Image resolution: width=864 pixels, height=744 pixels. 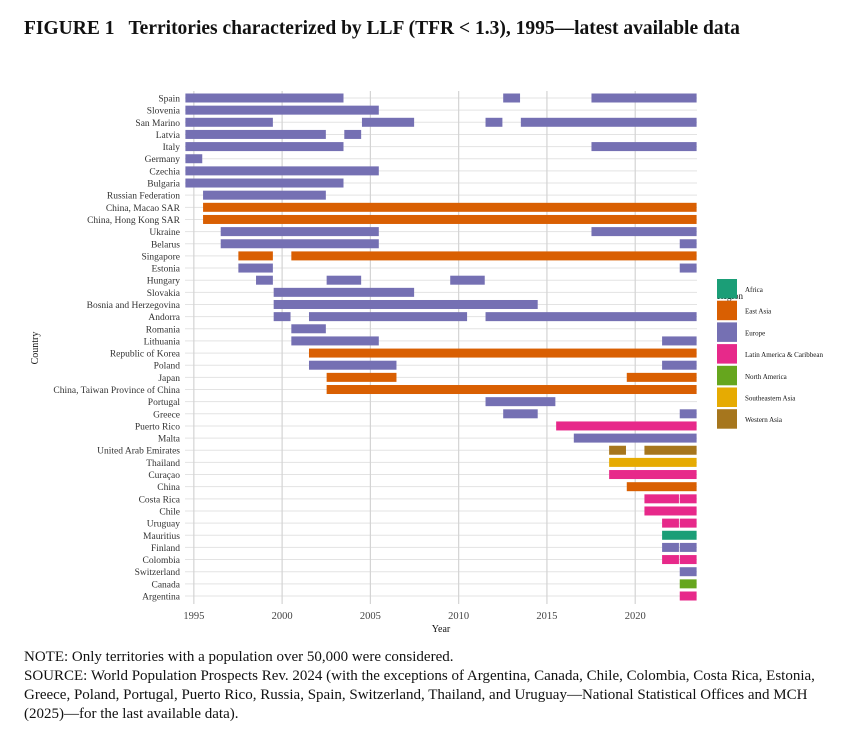 I want to click on country-label: Singapore, so click(x=160, y=257).